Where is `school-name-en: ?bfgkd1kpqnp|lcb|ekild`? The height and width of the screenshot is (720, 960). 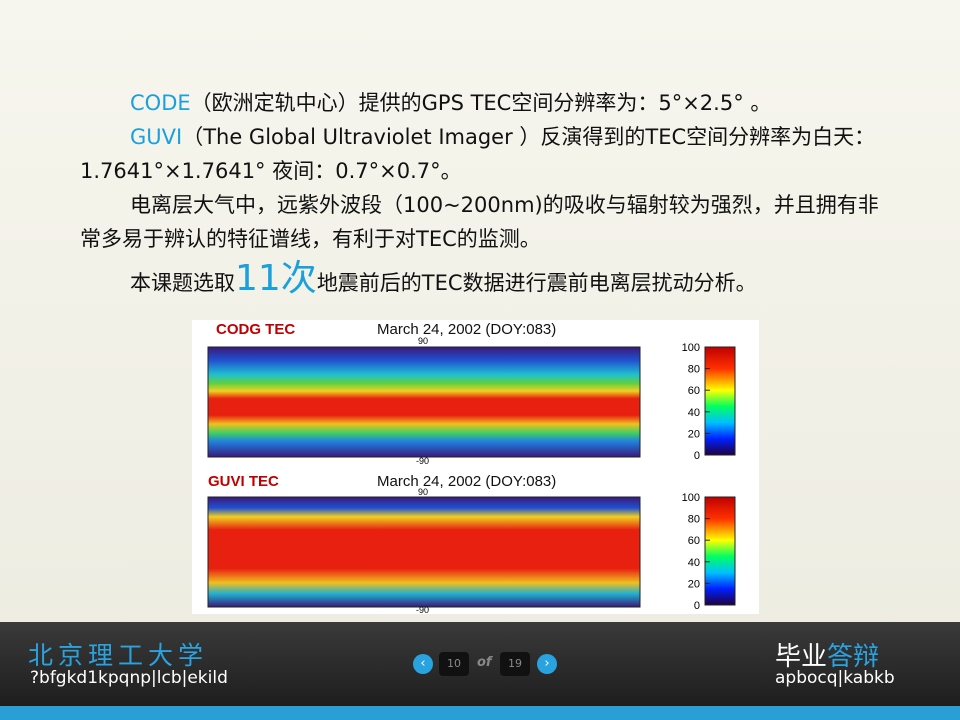 school-name-en: ?bfgkd1kpqnp|lcb|ekild is located at coordinates (129, 678).